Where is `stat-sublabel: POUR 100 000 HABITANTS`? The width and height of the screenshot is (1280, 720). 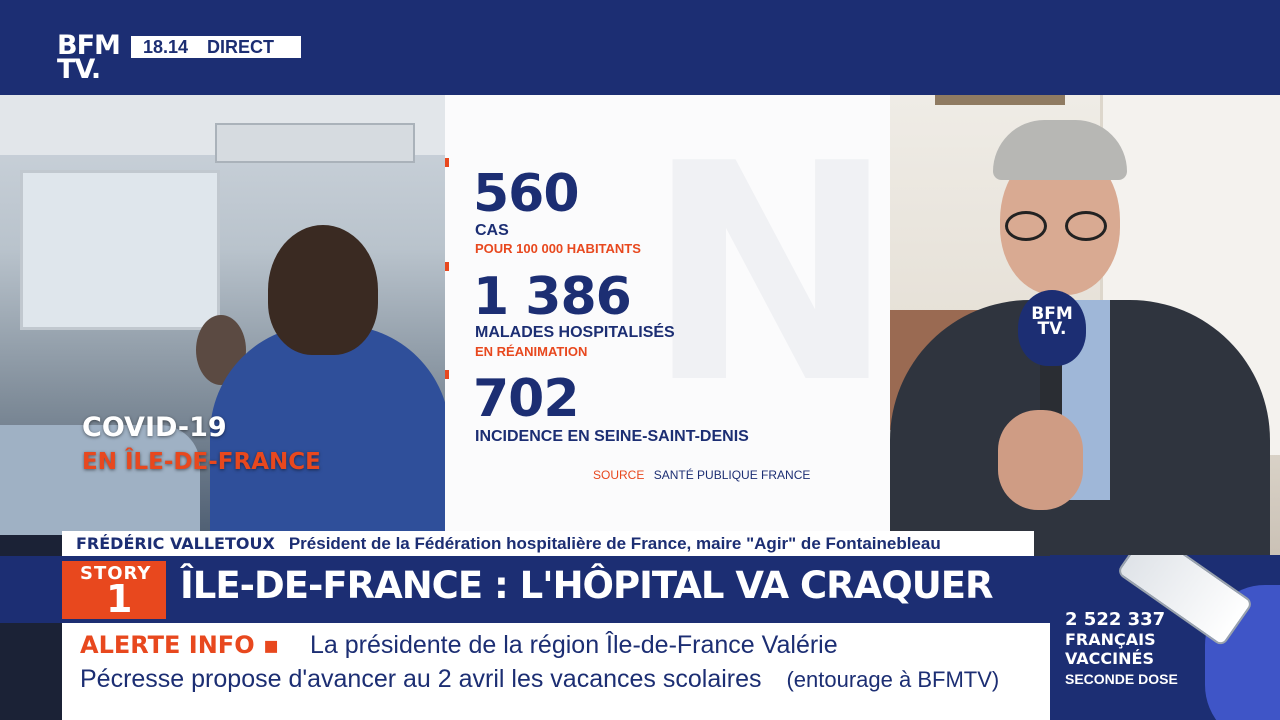 stat-sublabel: POUR 100 000 HABITANTS is located at coordinates (558, 248).